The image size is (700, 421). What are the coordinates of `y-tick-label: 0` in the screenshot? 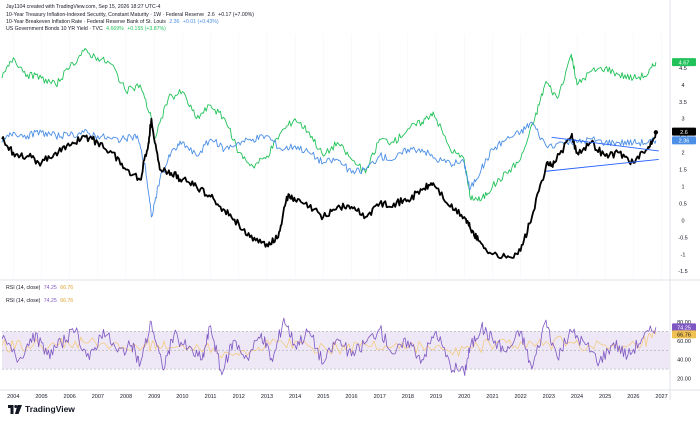 It's located at (682, 221).